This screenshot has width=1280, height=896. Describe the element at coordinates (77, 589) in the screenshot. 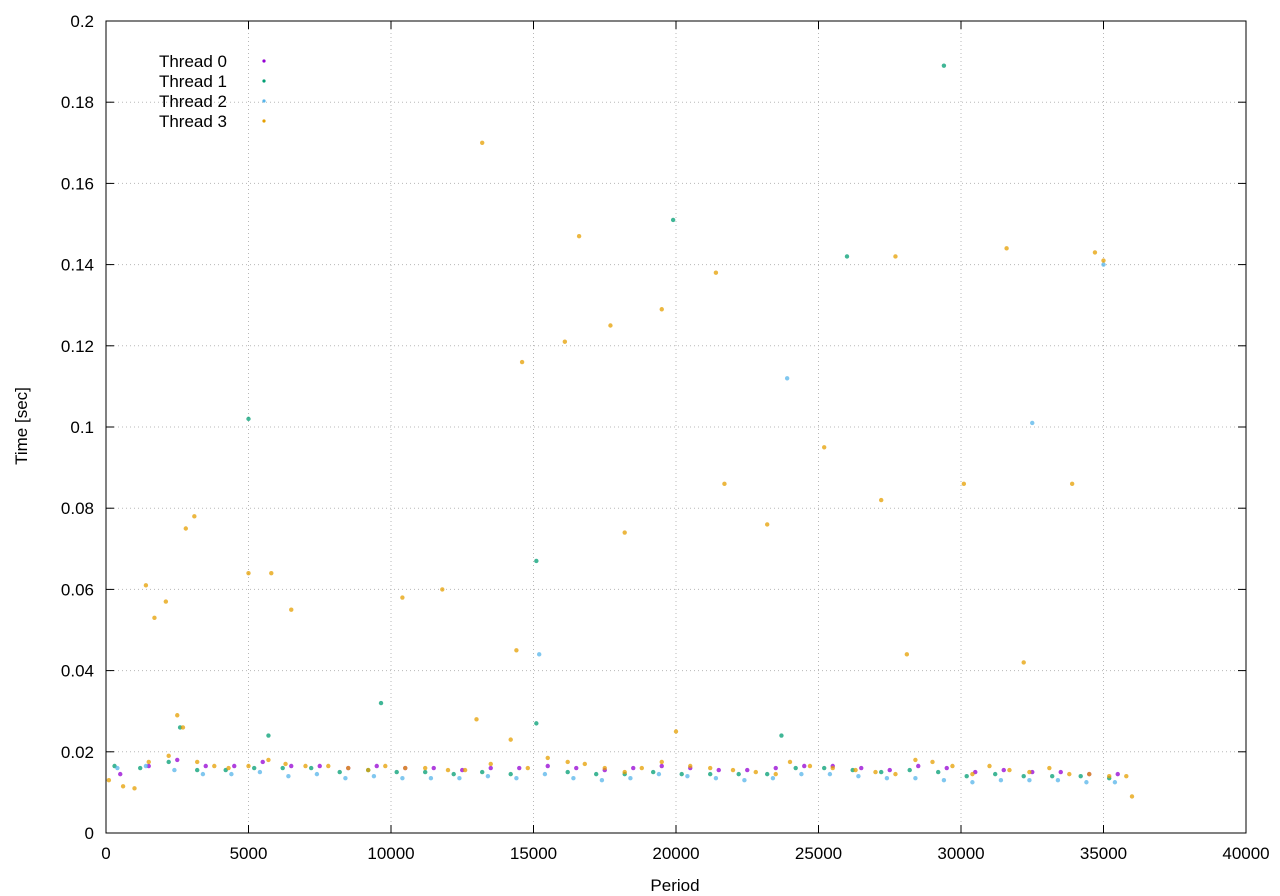

I see `y-tick-label: 0.06` at that location.